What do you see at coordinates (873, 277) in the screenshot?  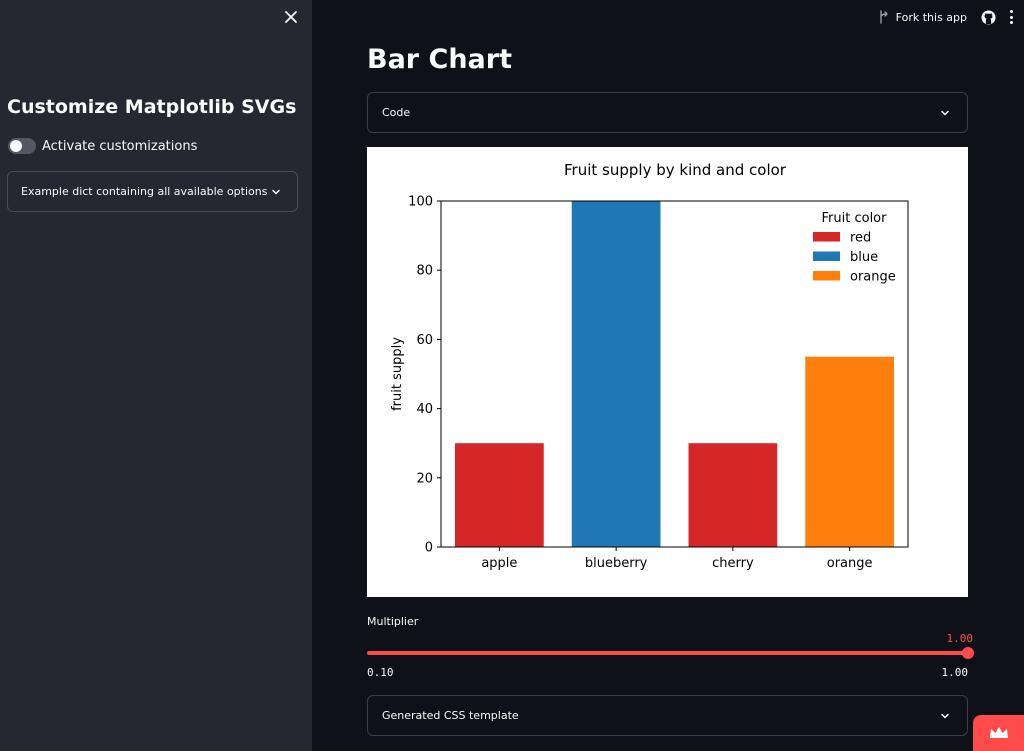 I see `legend-label-orange: orange` at bounding box center [873, 277].